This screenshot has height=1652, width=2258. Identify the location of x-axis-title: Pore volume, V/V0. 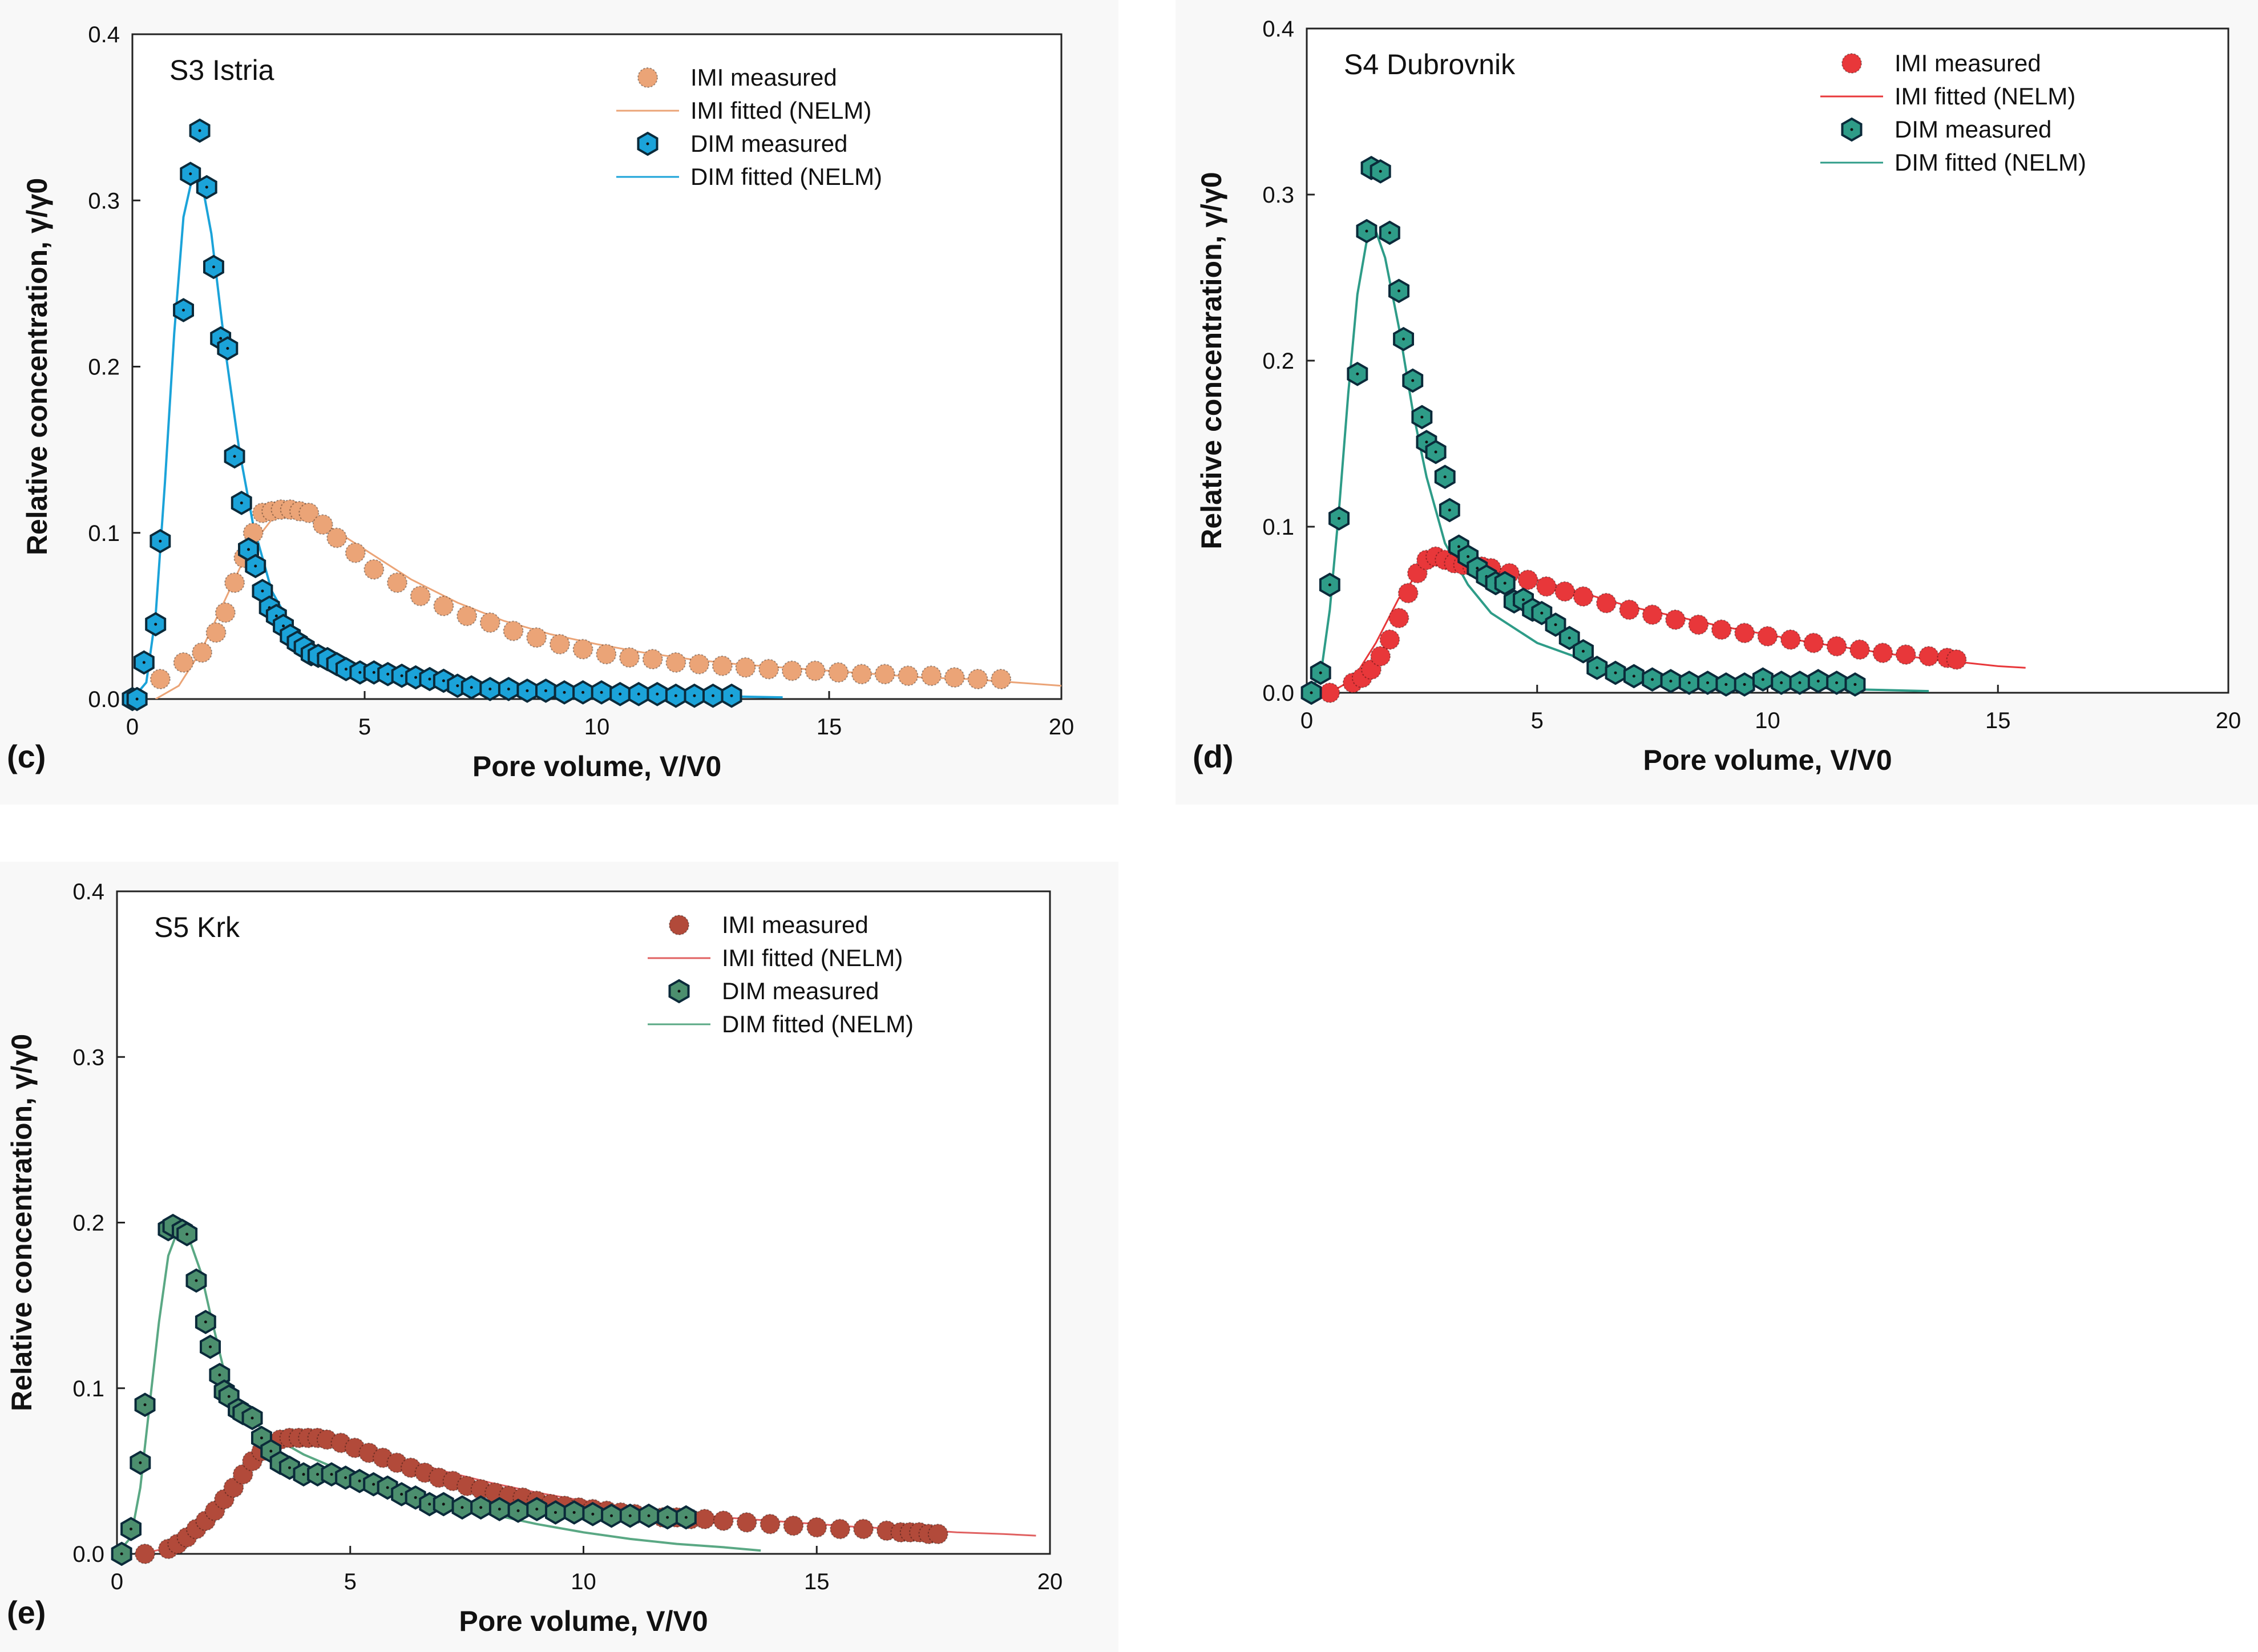
(596, 766).